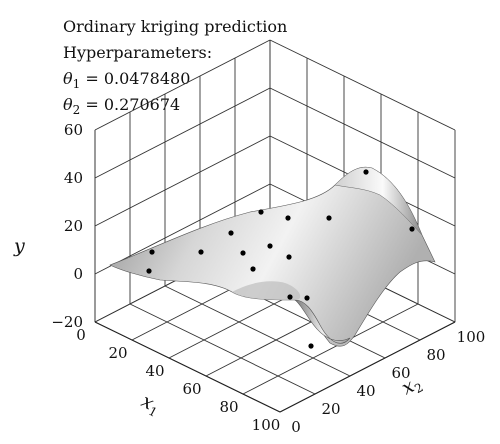 The height and width of the screenshot is (444, 500). Describe the element at coordinates (296, 427) in the screenshot. I see `x2-tick-label: 0` at that location.